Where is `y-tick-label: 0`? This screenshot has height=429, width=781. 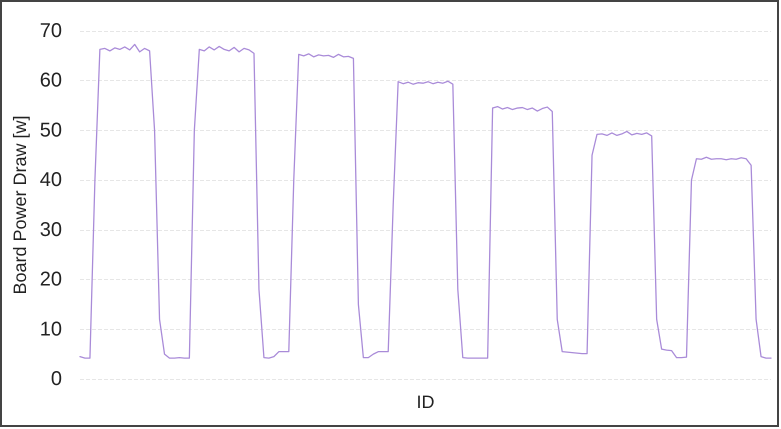
y-tick-label: 0 is located at coordinates (56, 379).